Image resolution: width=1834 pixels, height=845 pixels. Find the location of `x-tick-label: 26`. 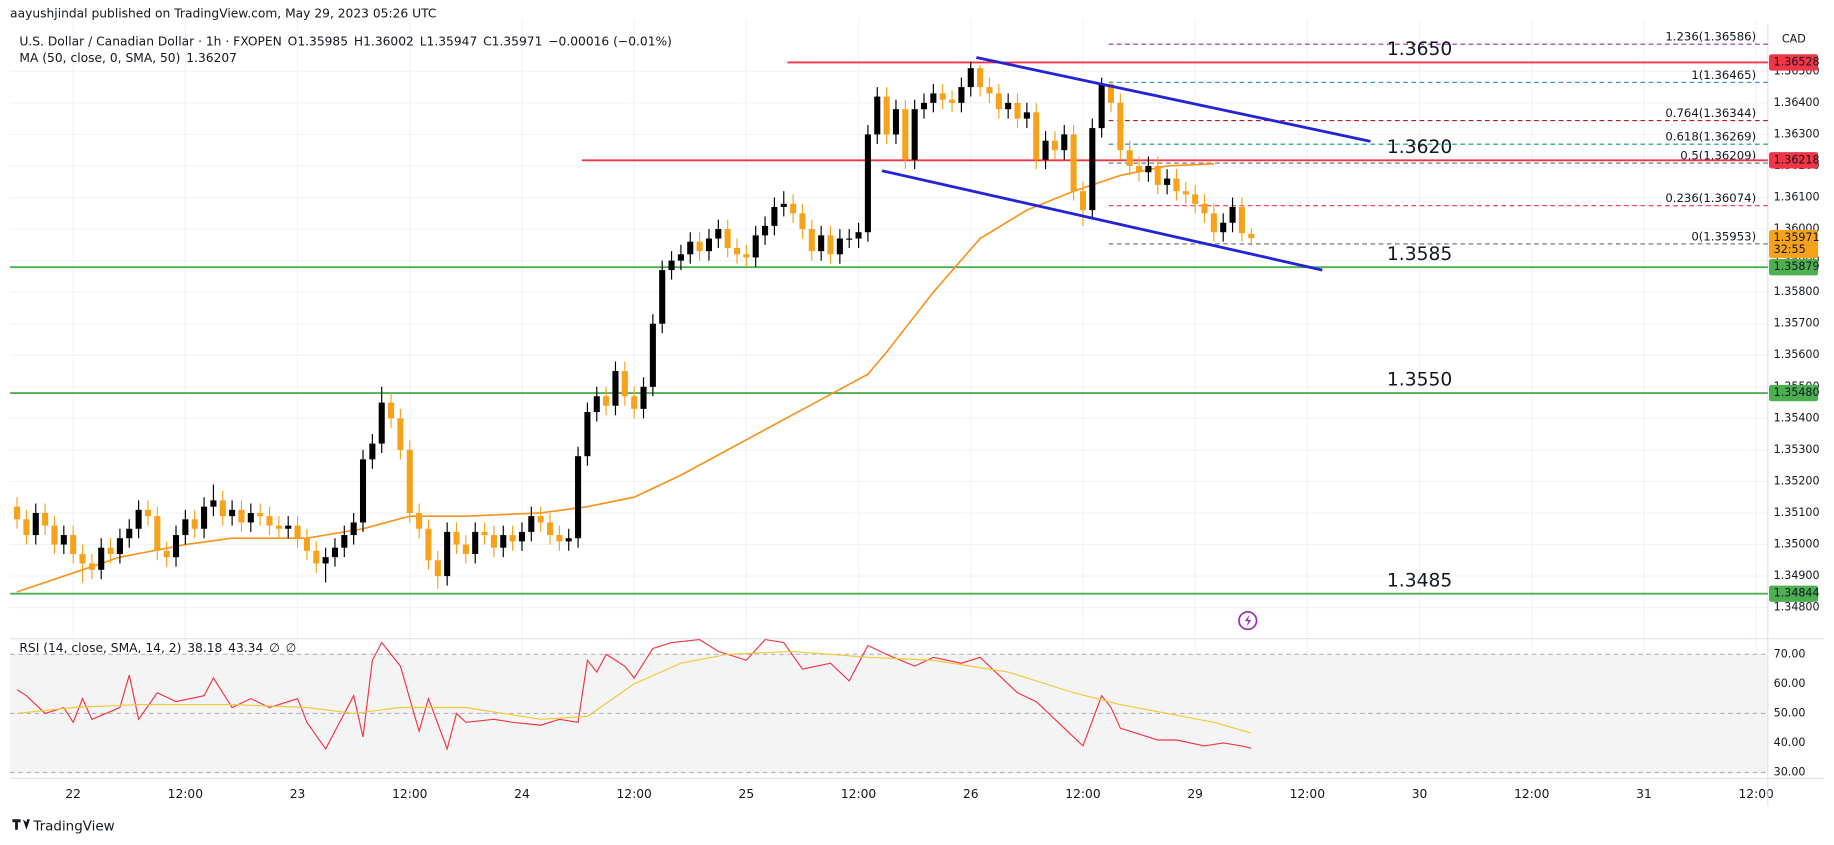

x-tick-label: 26 is located at coordinates (971, 794).